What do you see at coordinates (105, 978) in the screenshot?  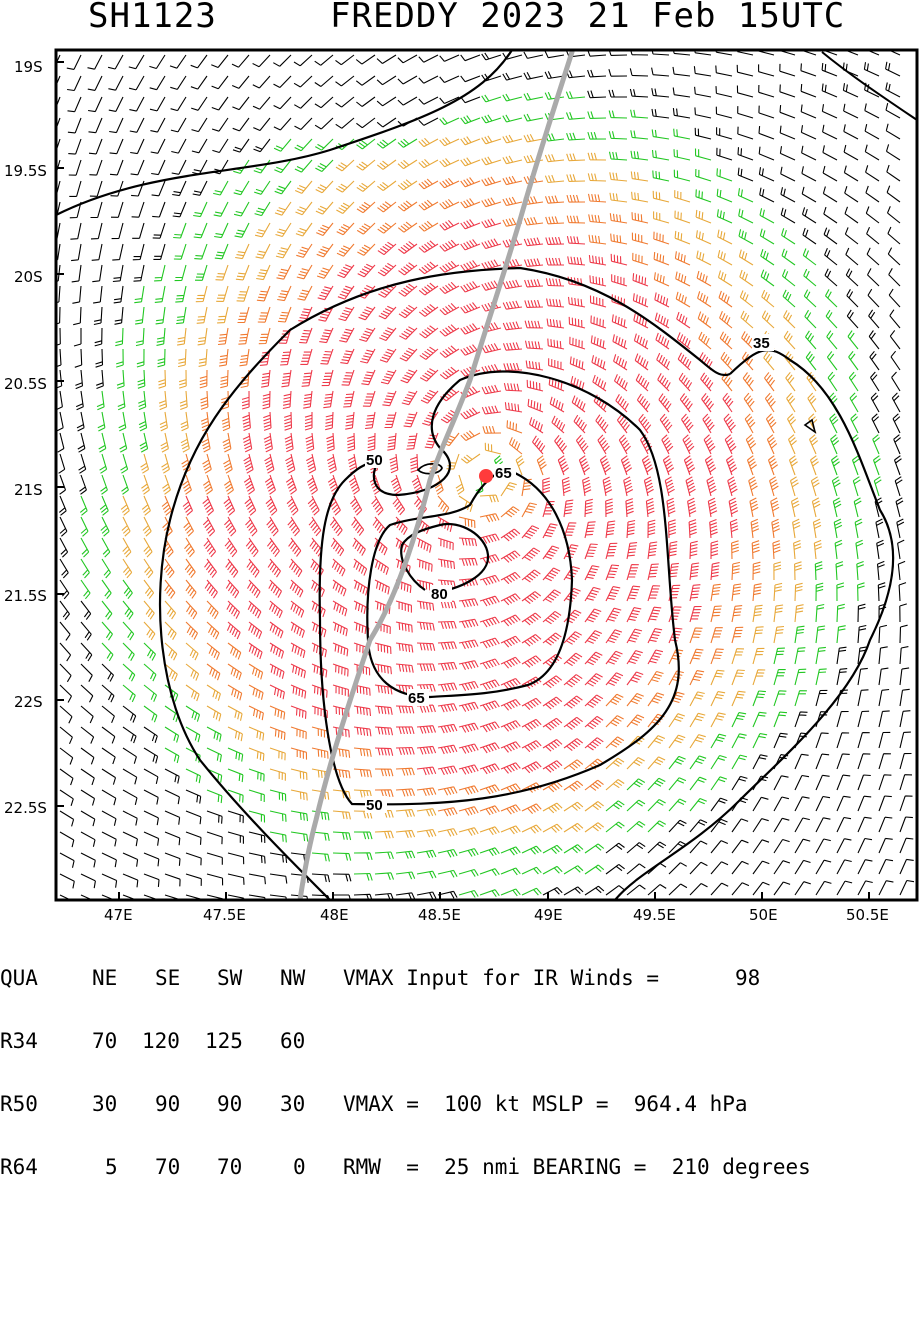 I see `ne-header: NE` at bounding box center [105, 978].